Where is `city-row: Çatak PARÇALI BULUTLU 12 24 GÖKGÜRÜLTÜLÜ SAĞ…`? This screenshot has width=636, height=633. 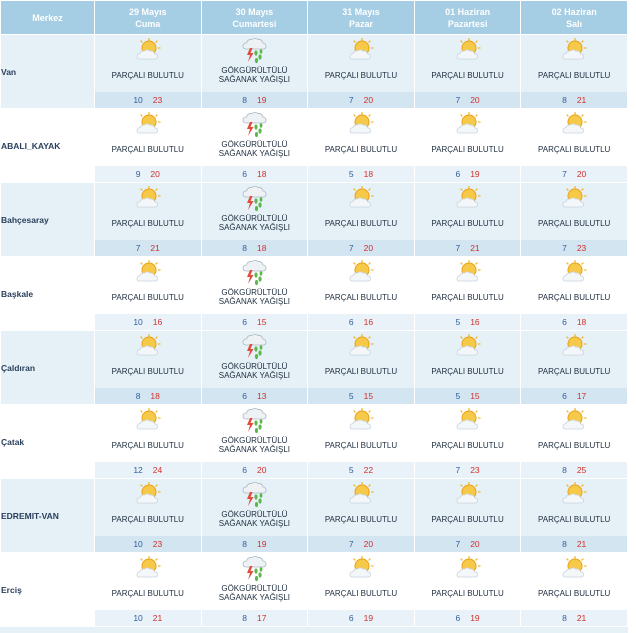
city-row: Çatak PARÇALI BULUTLU 12 24 GÖKGÜRÜLTÜLÜ SAĞ… is located at coordinates (314, 441).